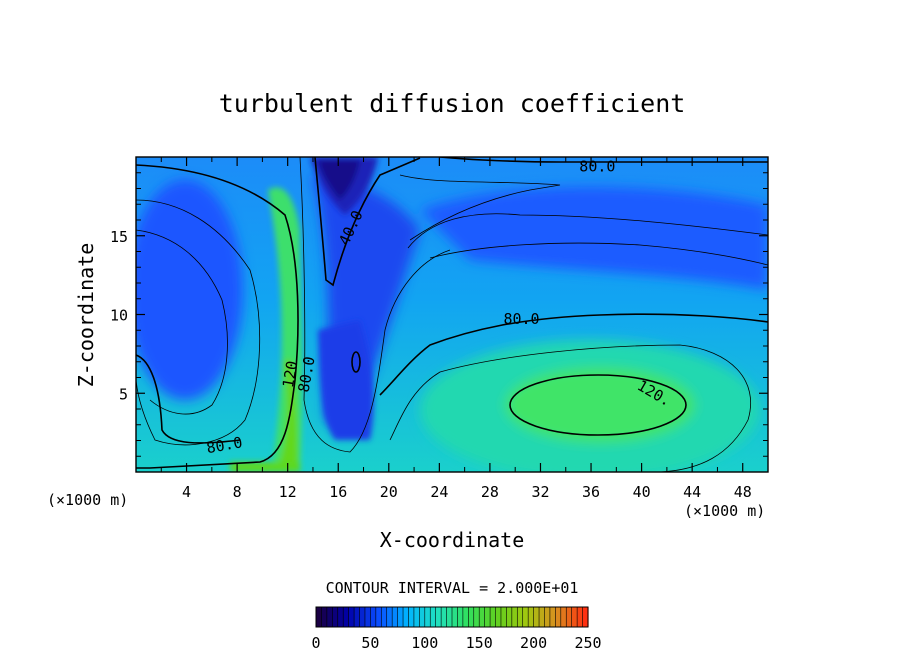 The width and height of the screenshot is (904, 654). What do you see at coordinates (642, 492) in the screenshot?
I see `x-tick-label: 40` at bounding box center [642, 492].